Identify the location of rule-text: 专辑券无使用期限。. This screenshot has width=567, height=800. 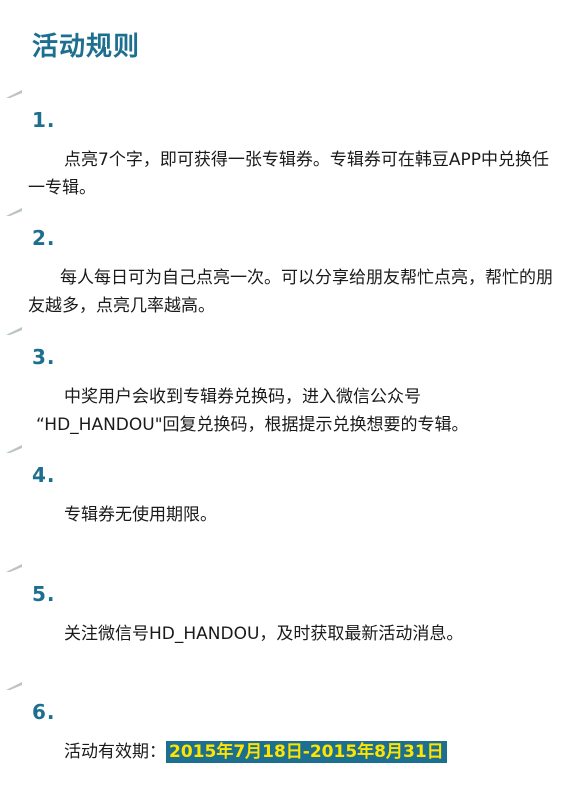
(140, 515).